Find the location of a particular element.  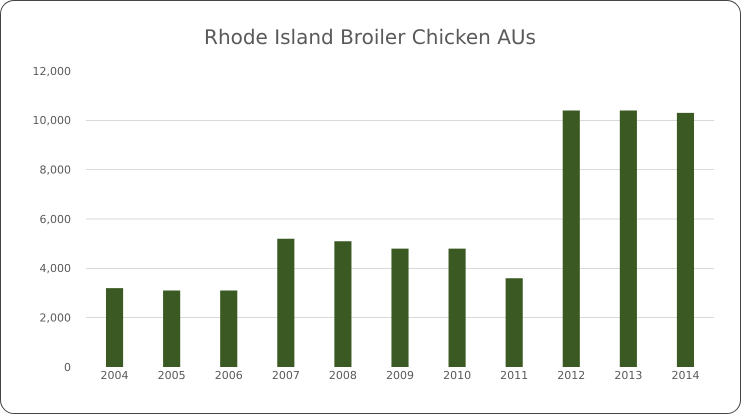

x-tick-label: 2004 is located at coordinates (114, 375).